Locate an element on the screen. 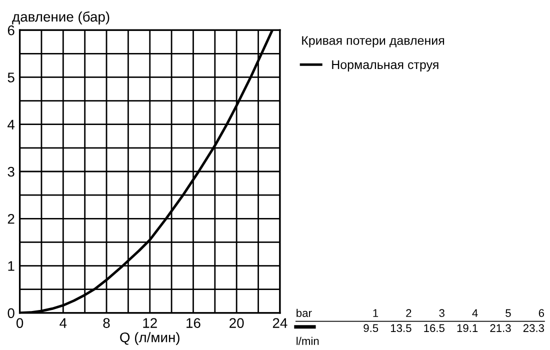  y-tick-label: 6 is located at coordinates (11, 30).